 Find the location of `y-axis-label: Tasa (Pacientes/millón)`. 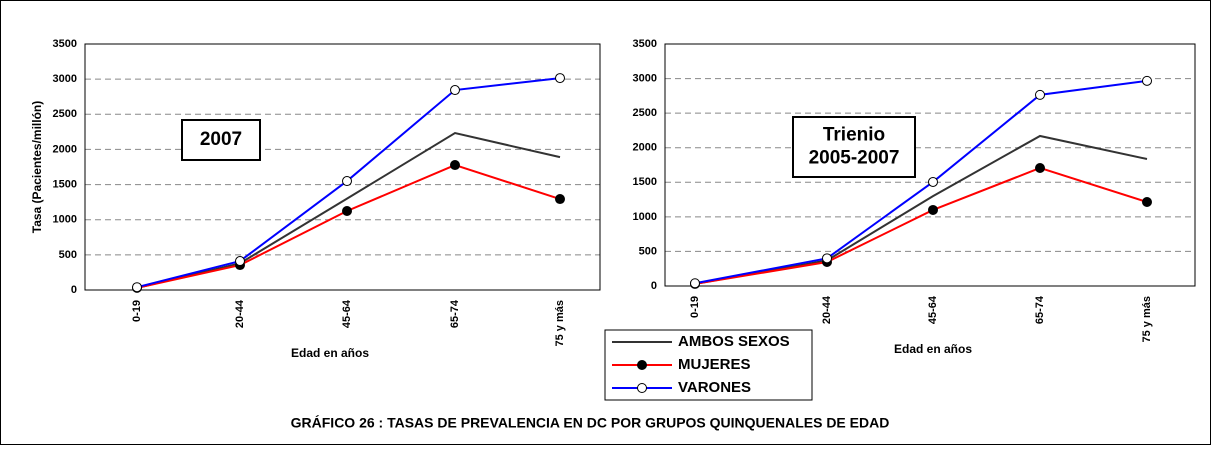

y-axis-label: Tasa (Pacientes/millón) is located at coordinates (37, 167).